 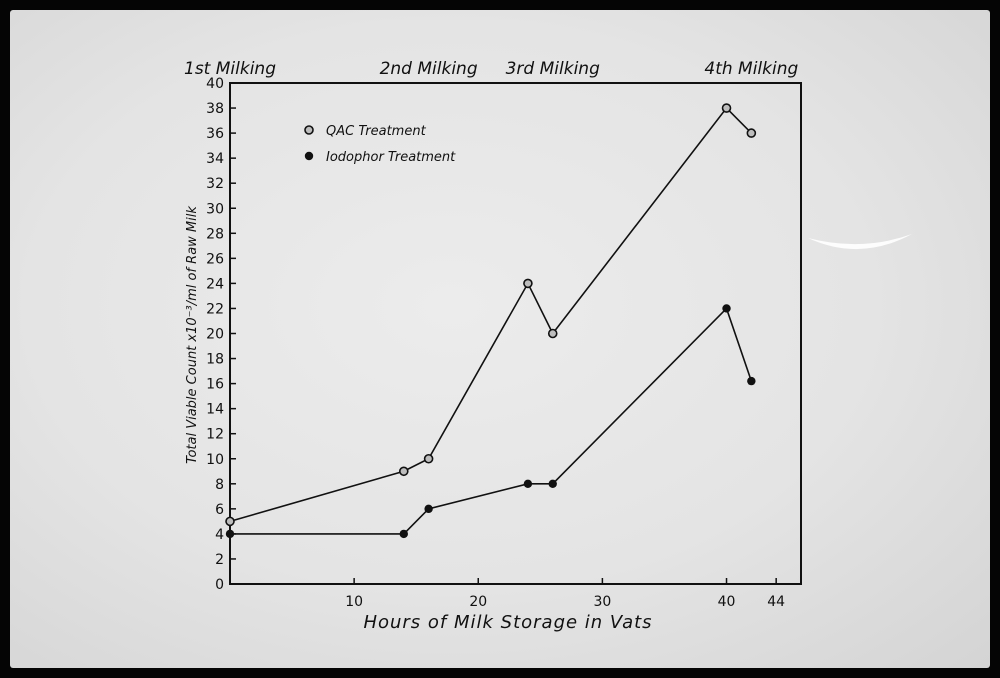 What do you see at coordinates (219, 510) in the screenshot?
I see `y-tick-label: 6` at bounding box center [219, 510].